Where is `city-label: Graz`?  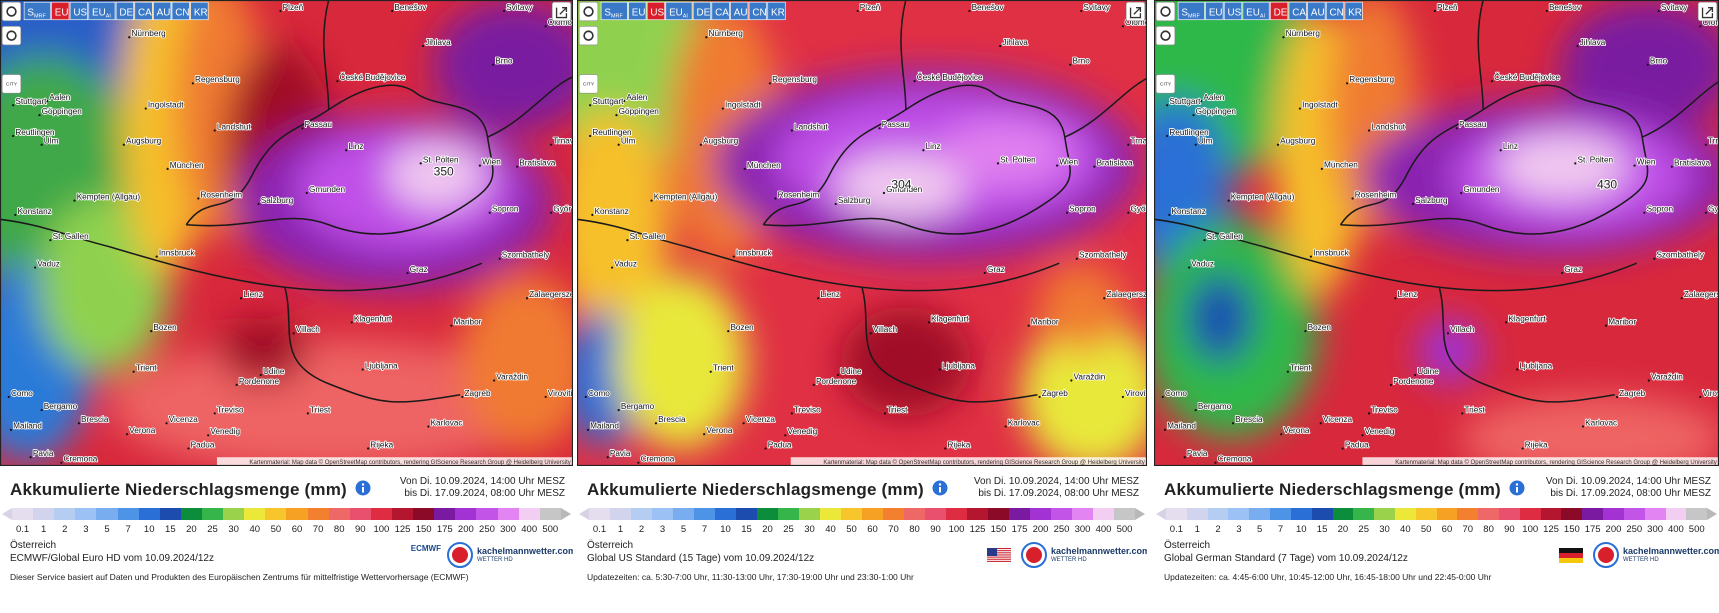 city-label: Graz is located at coordinates (1573, 269).